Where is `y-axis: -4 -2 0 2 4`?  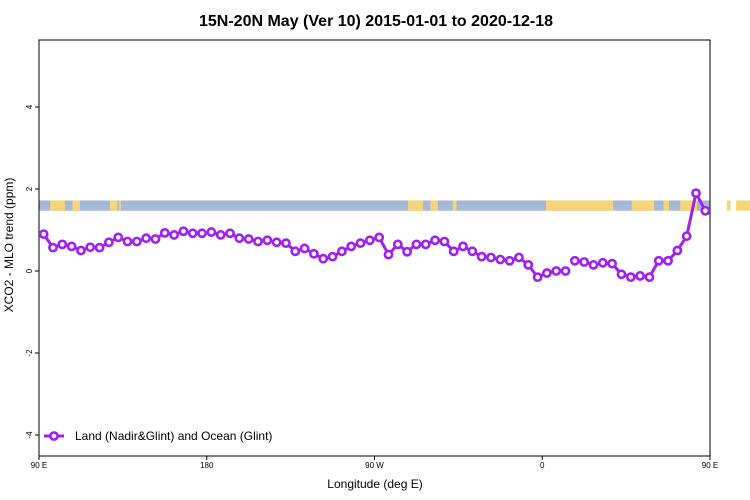
y-axis: -4 -2 0 2 4 is located at coordinates (32, 271).